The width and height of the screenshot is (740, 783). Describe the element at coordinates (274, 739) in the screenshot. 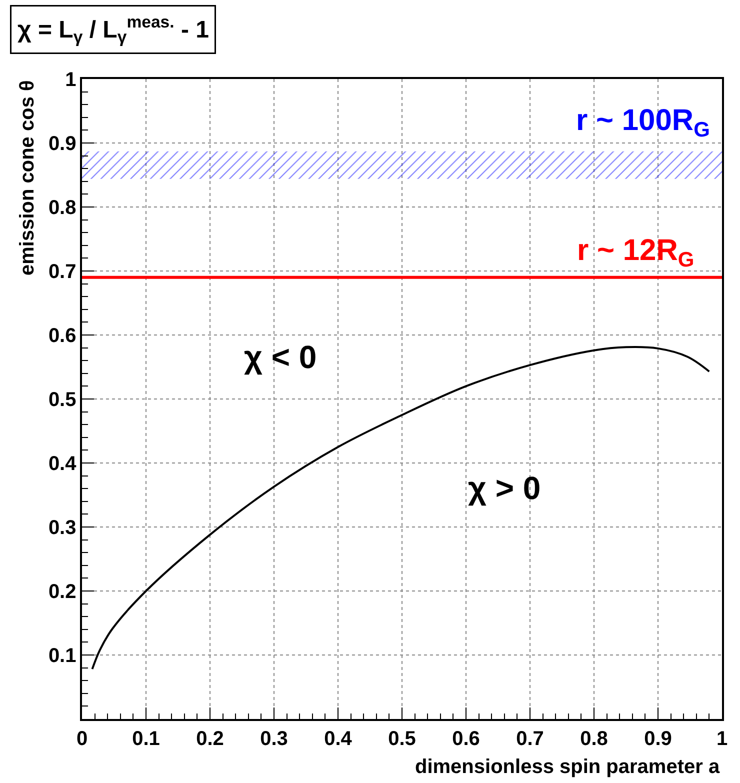

I see `x-tick-label: 0.3` at that location.